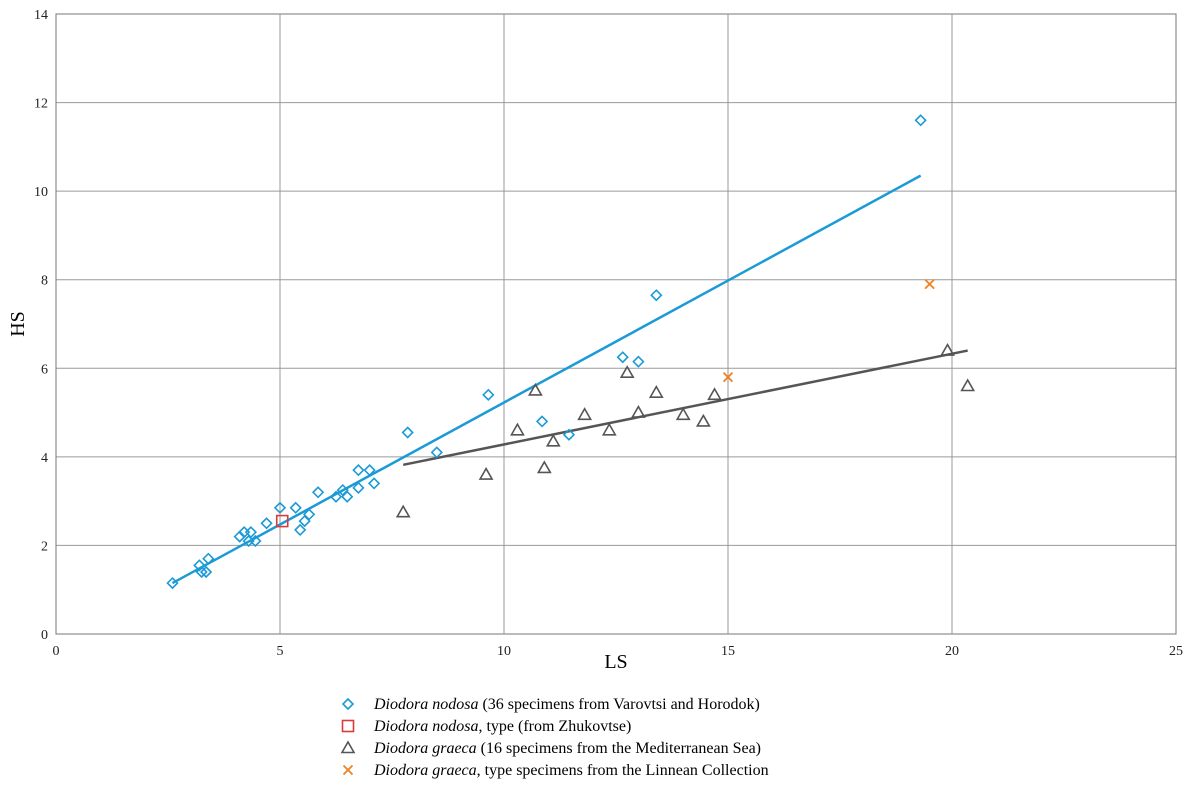  I want to click on y-axis-label: HS, so click(18, 324).